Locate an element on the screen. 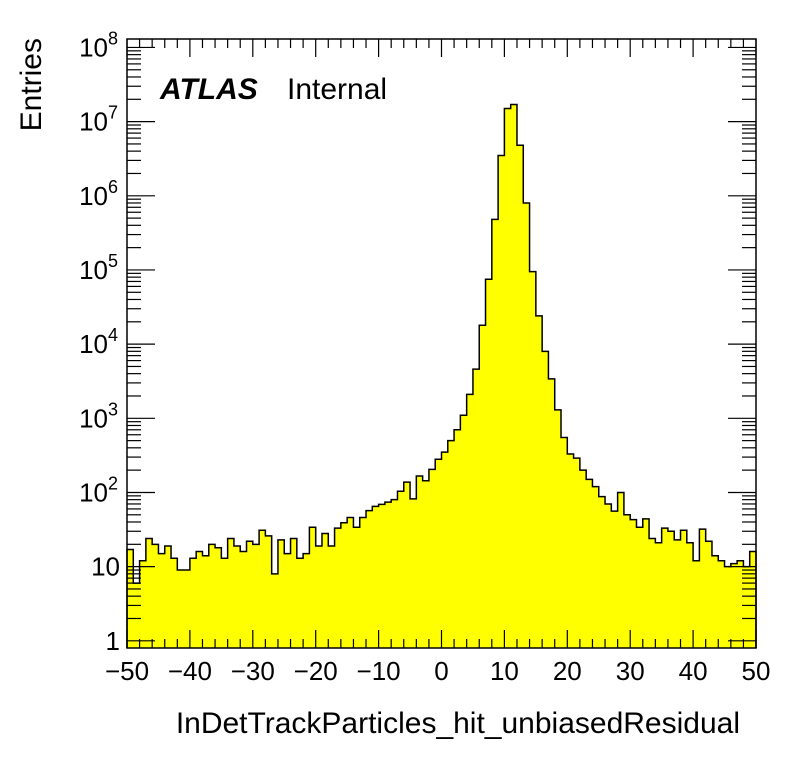  atlas-label: ATLAS is located at coordinates (208, 89).